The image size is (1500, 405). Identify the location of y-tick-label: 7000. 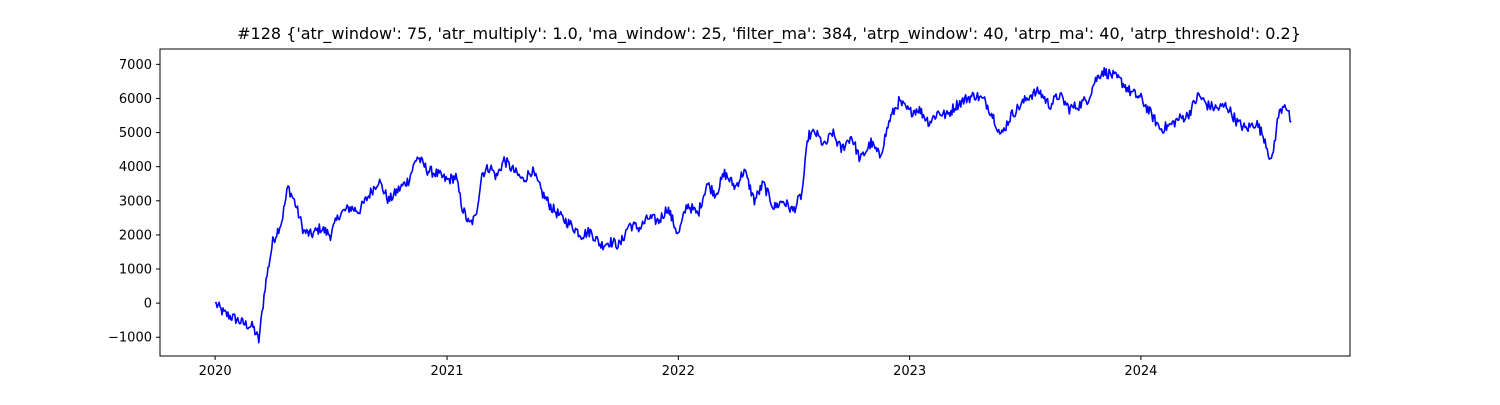
(135, 65).